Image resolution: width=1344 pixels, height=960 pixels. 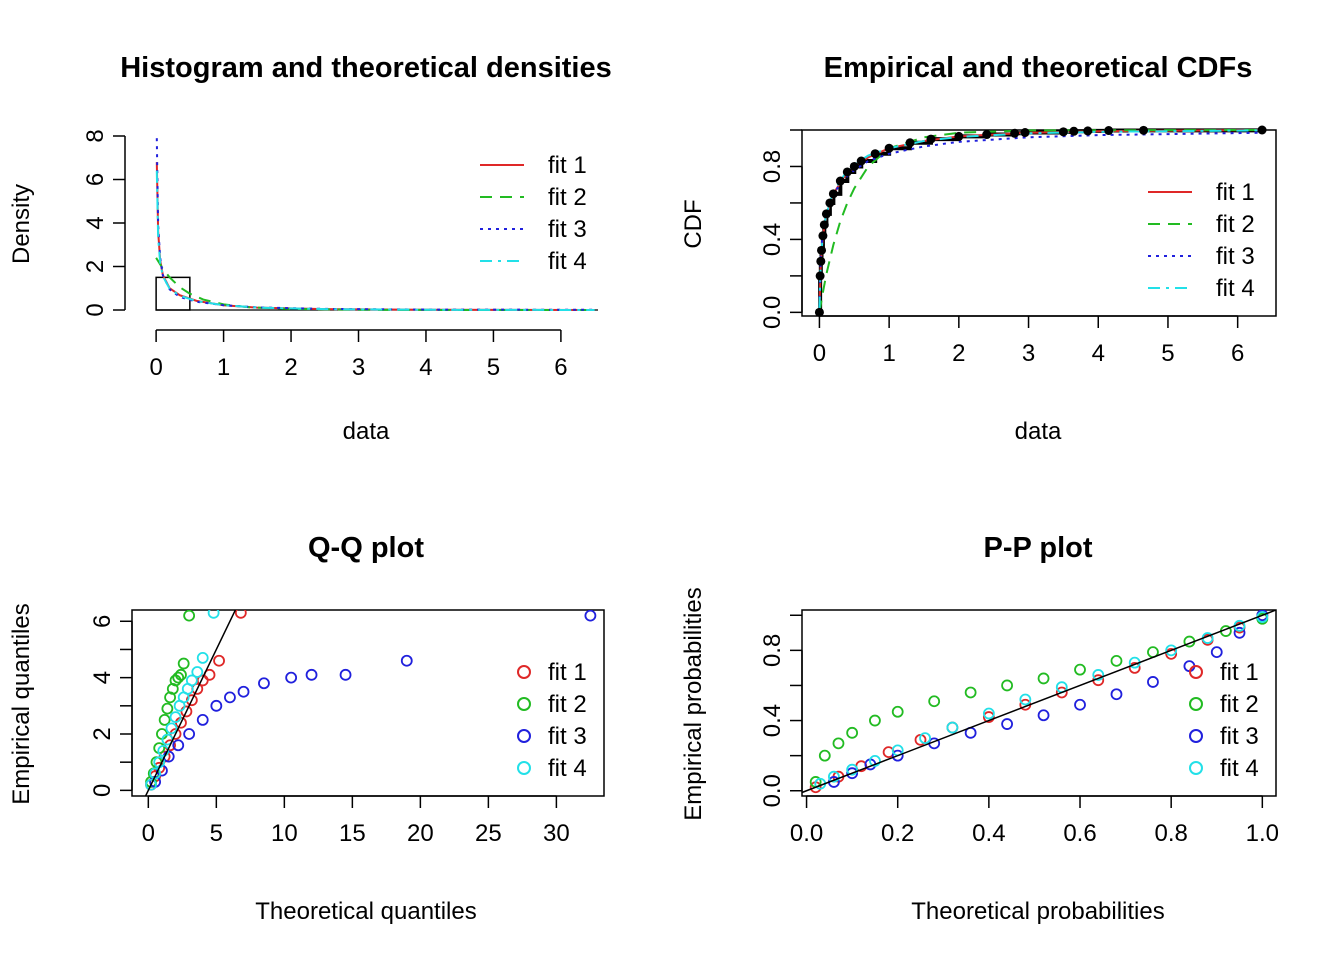 I want to click on cdf-legend-label: fit 4, so click(x=1235, y=288).